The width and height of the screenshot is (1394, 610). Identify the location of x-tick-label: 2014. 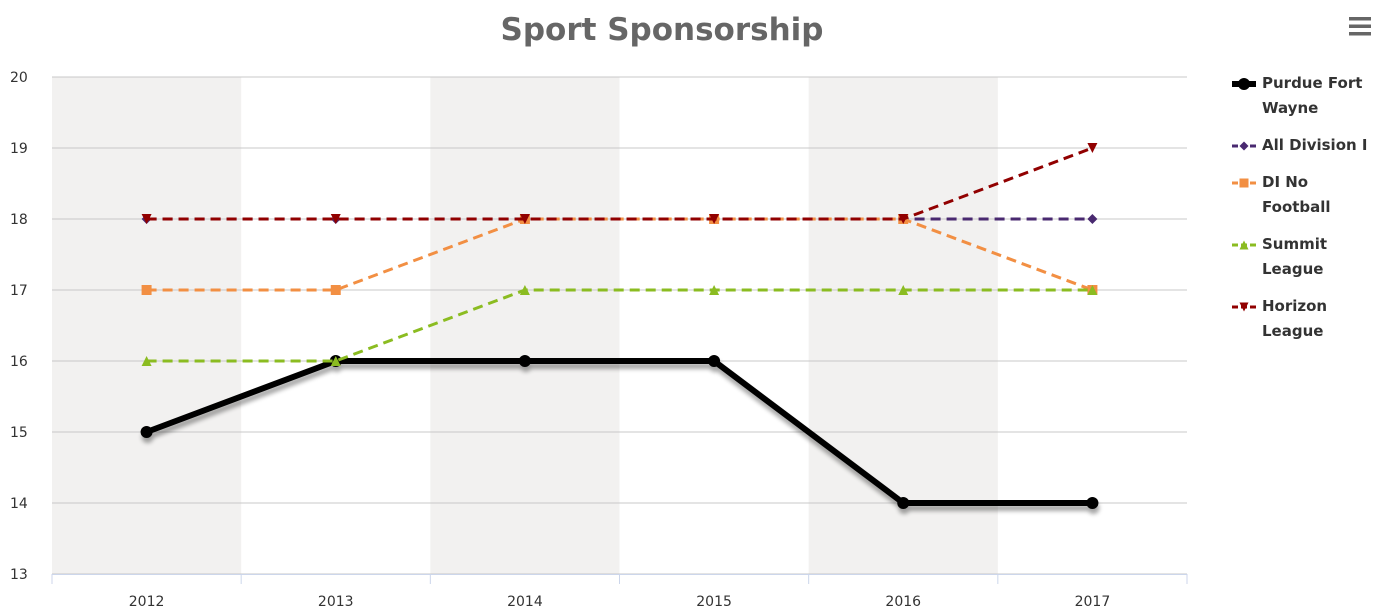
(525, 602).